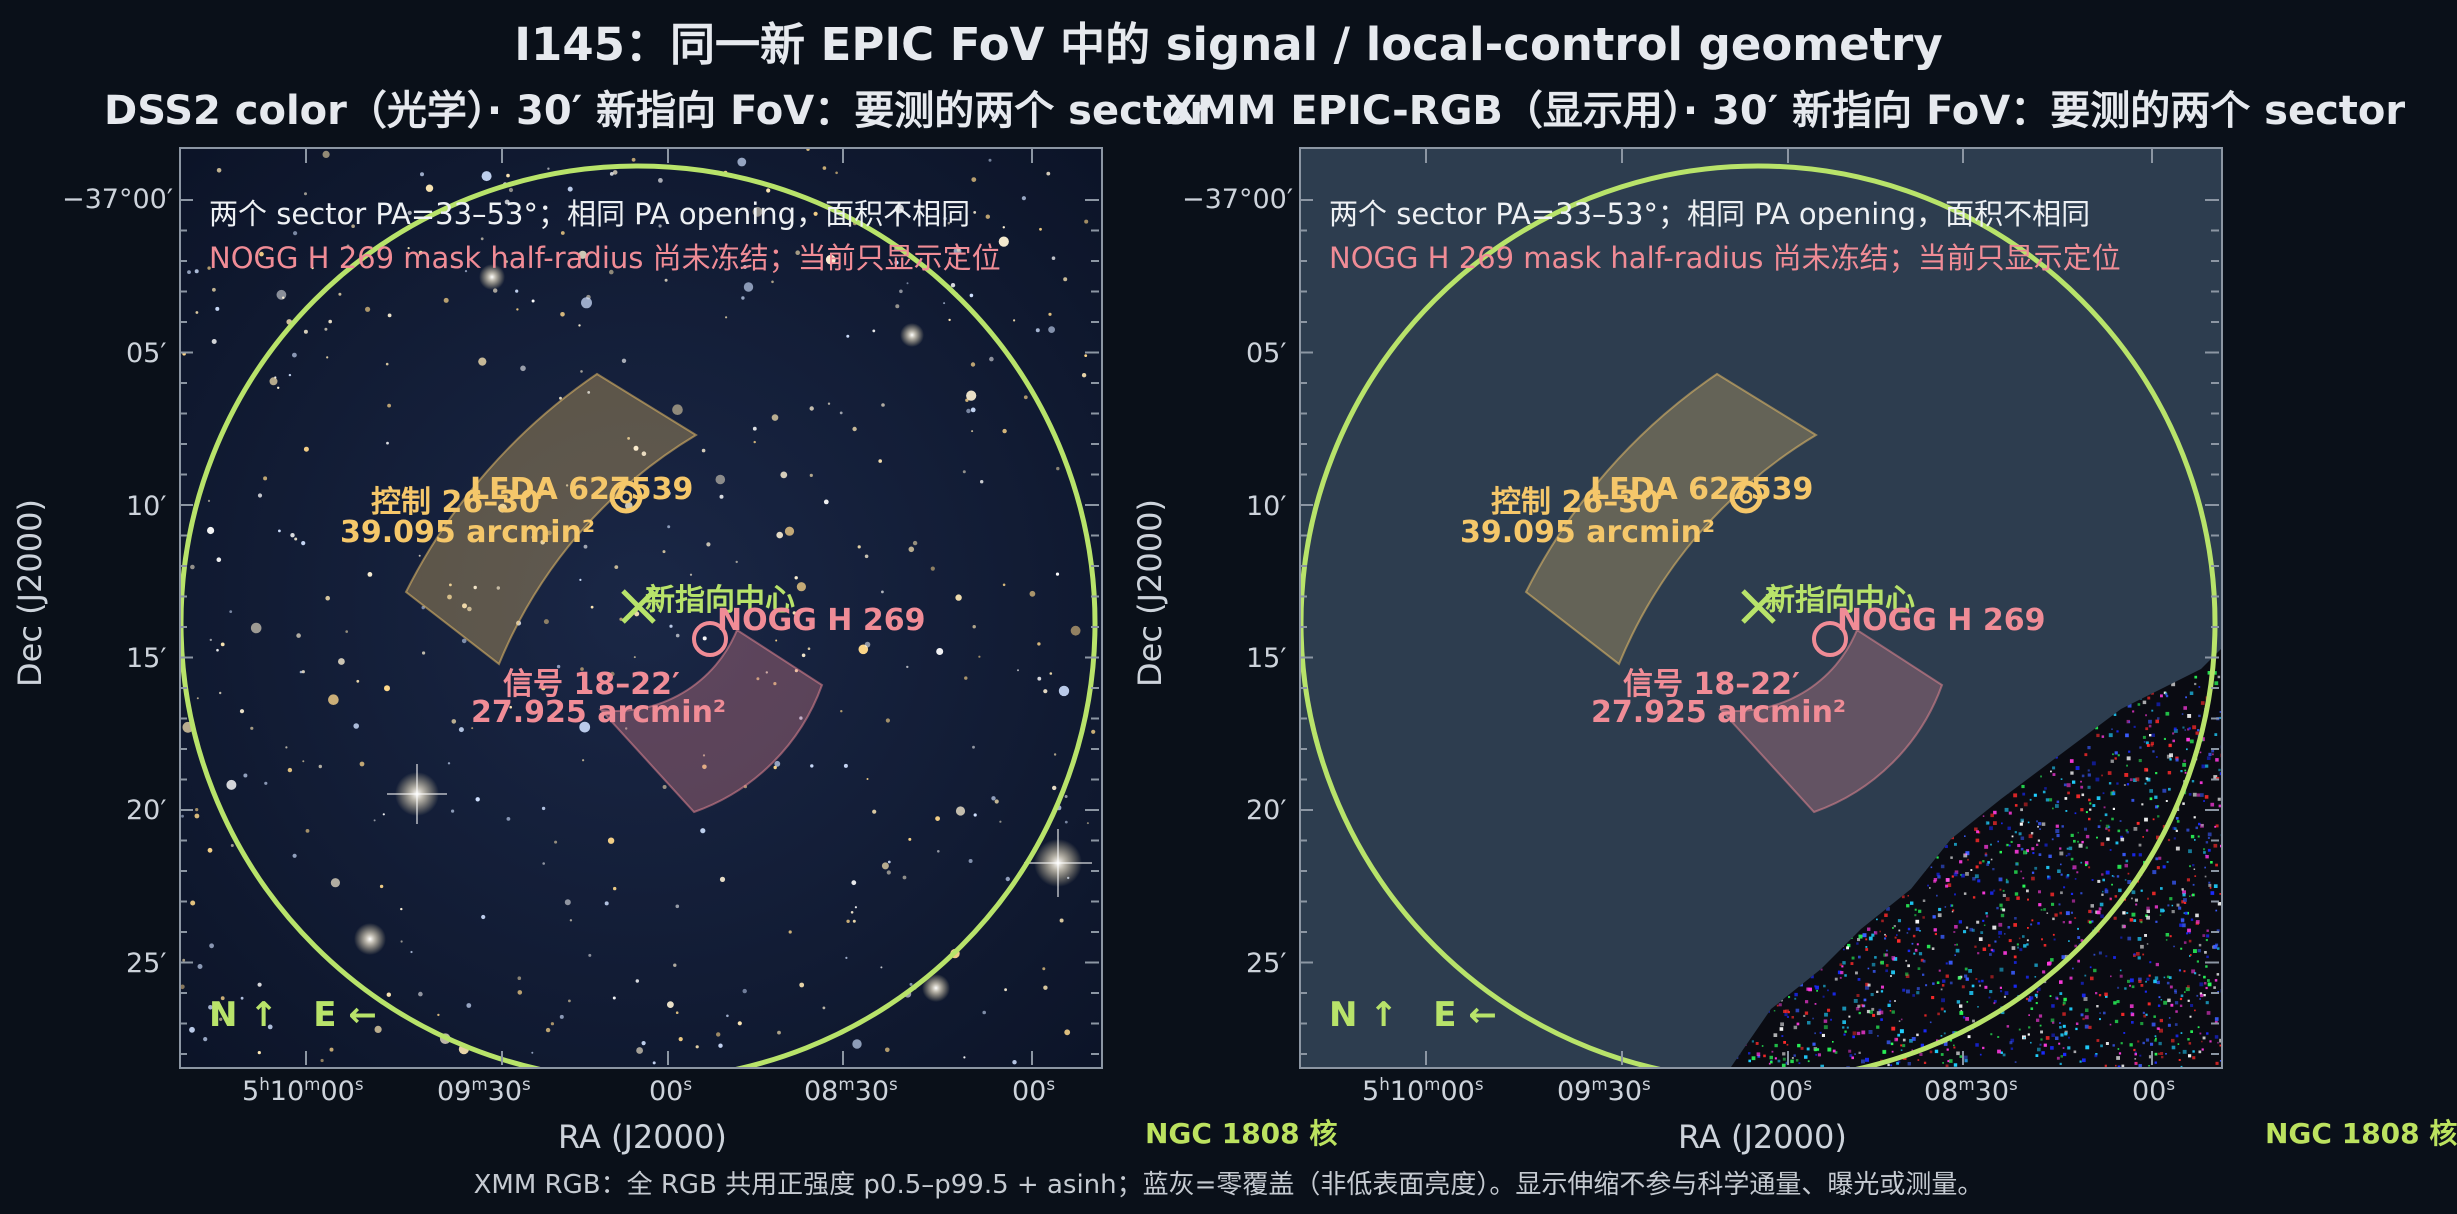  I want to click on dec-tick-label: 20′, so click(1266, 810).